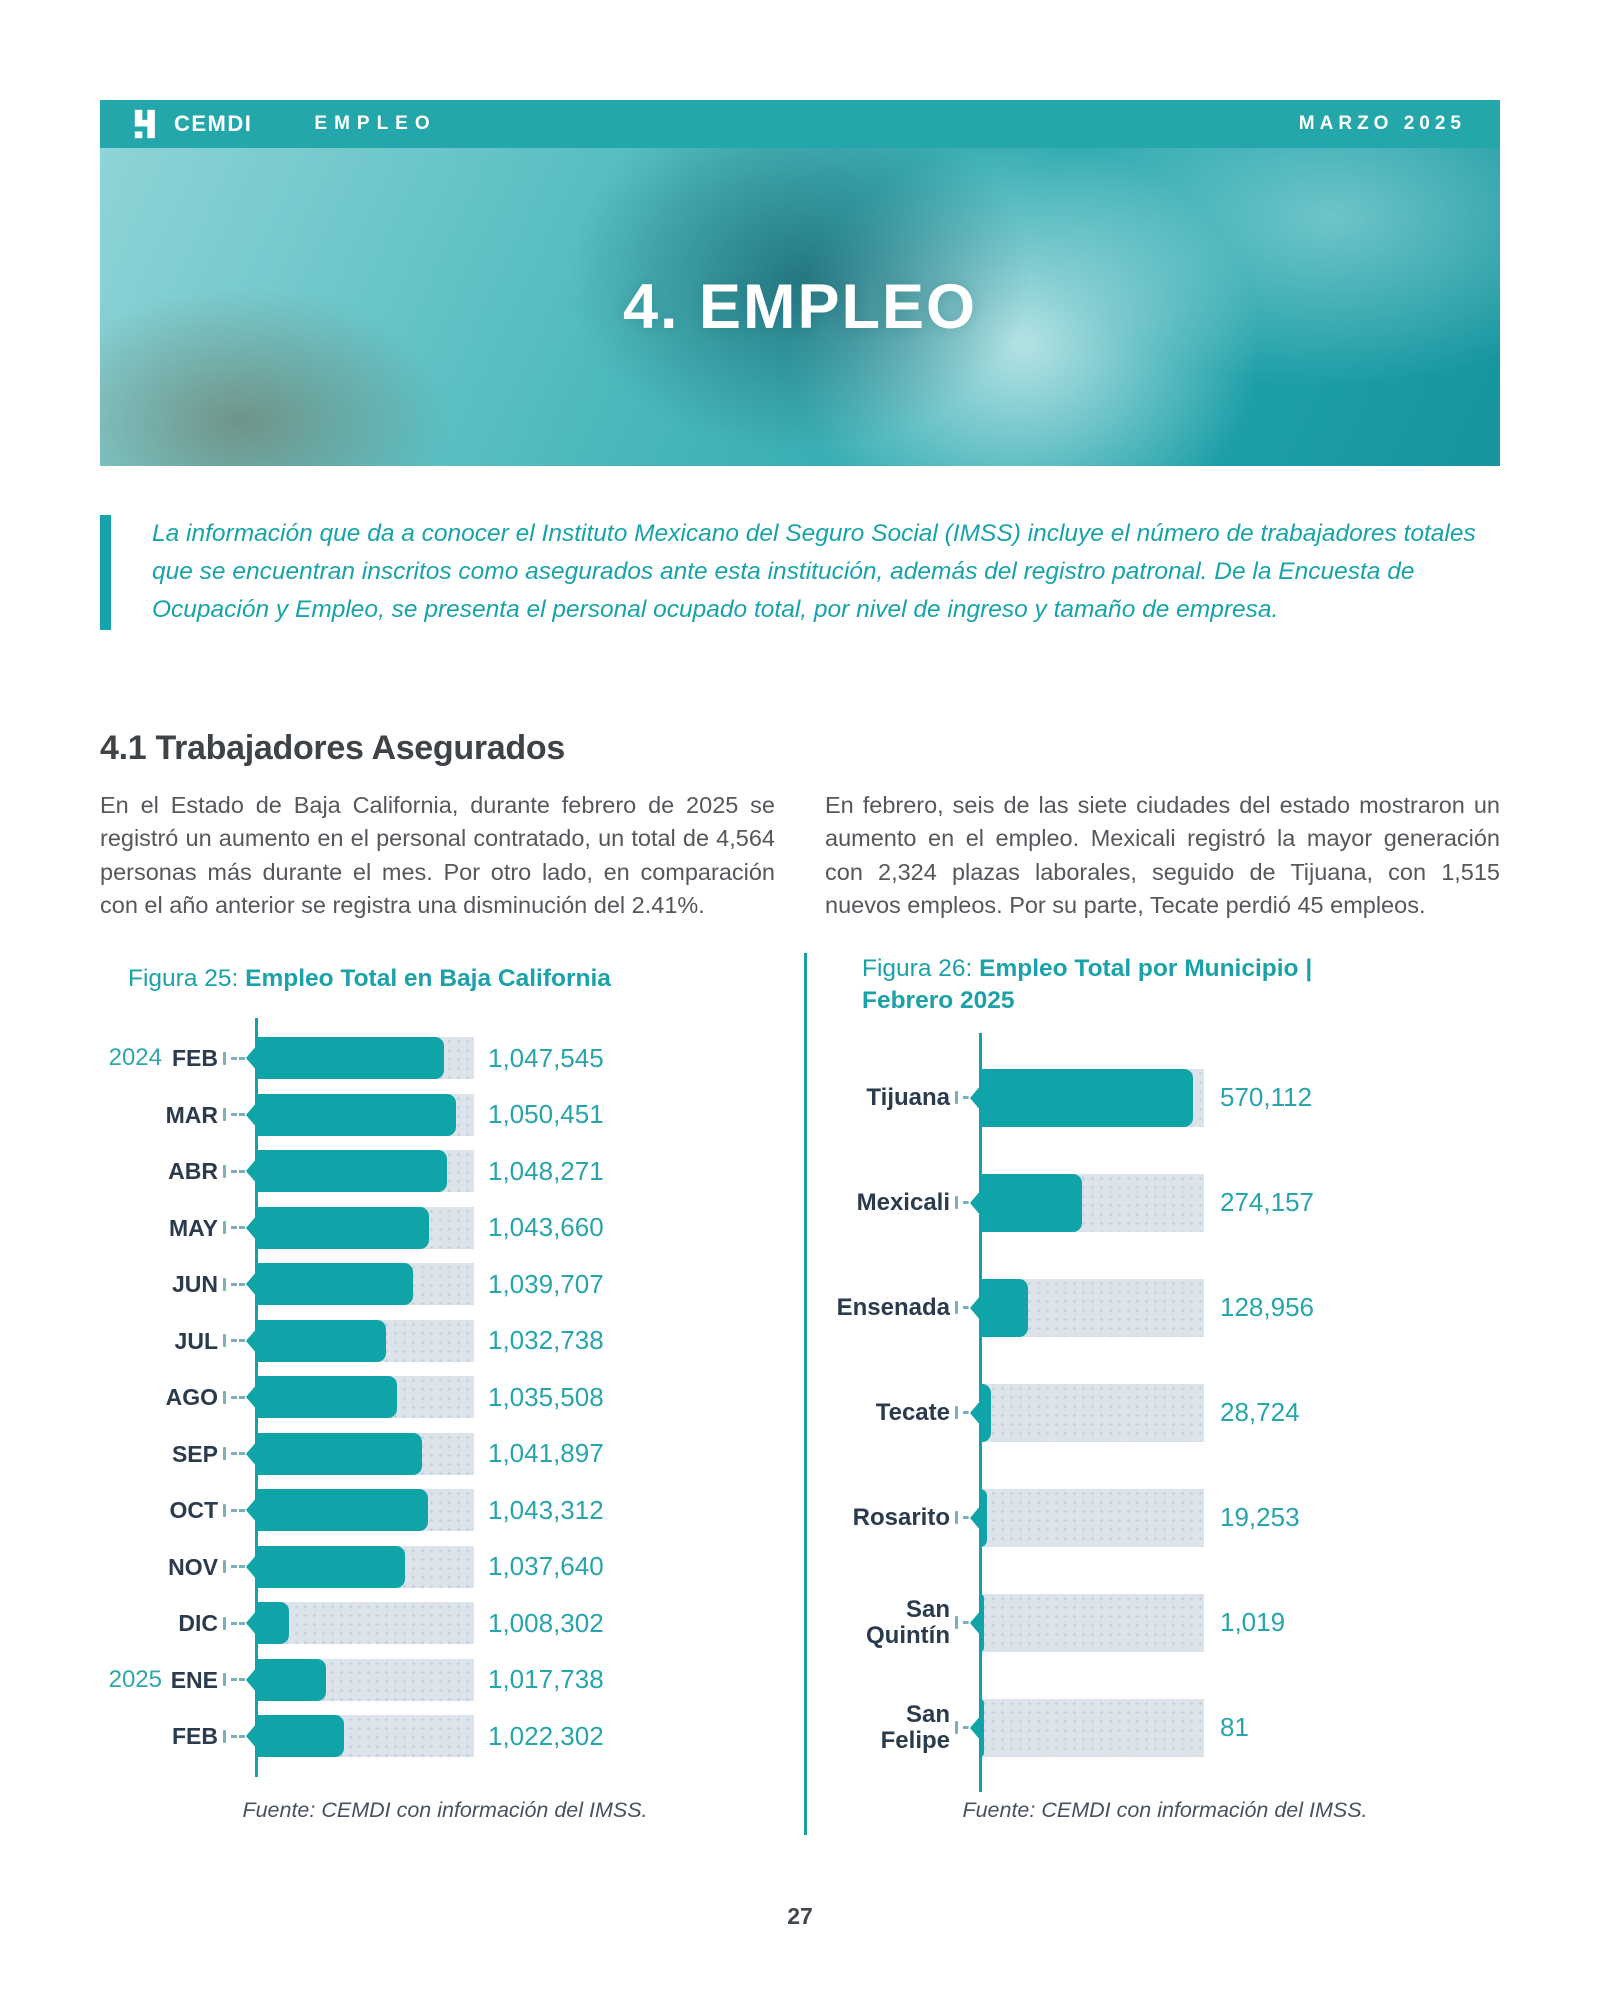 The height and width of the screenshot is (2000, 1600). Describe the element at coordinates (1072, 1517) in the screenshot. I see `chart-row: Rosarito 19,253` at that location.